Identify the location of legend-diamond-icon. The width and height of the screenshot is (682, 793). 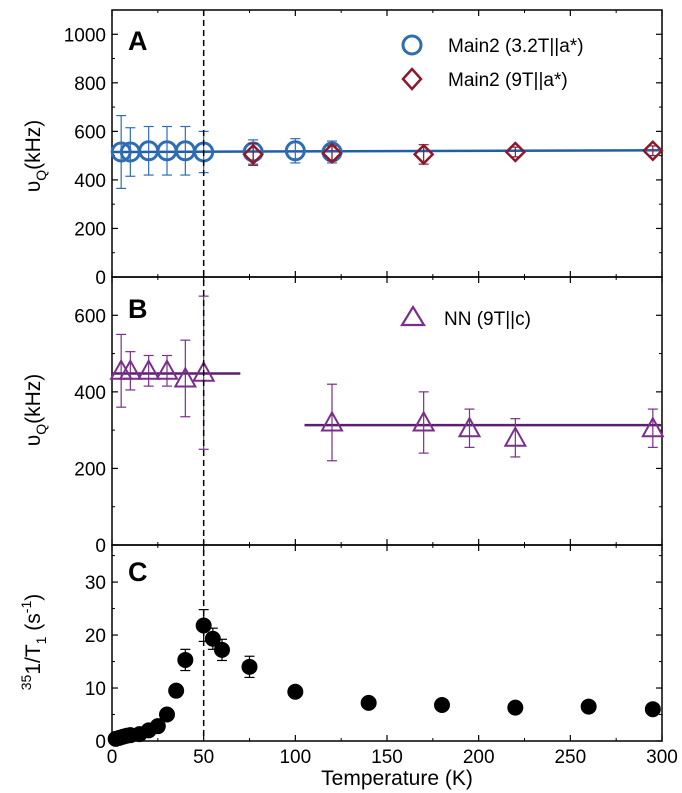
(412, 79).